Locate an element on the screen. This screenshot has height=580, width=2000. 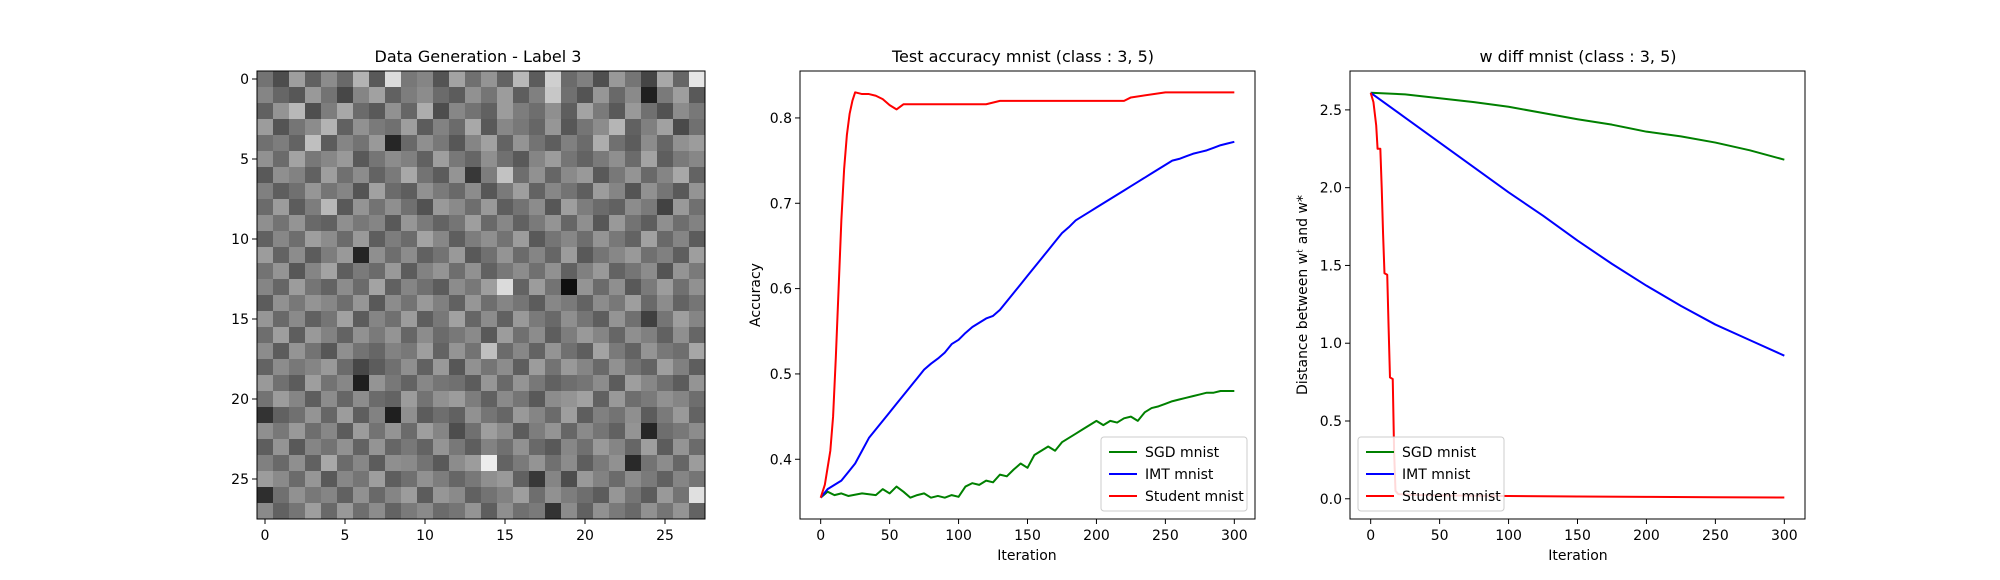
y-tick-label: 0.5 is located at coordinates (1331, 422).